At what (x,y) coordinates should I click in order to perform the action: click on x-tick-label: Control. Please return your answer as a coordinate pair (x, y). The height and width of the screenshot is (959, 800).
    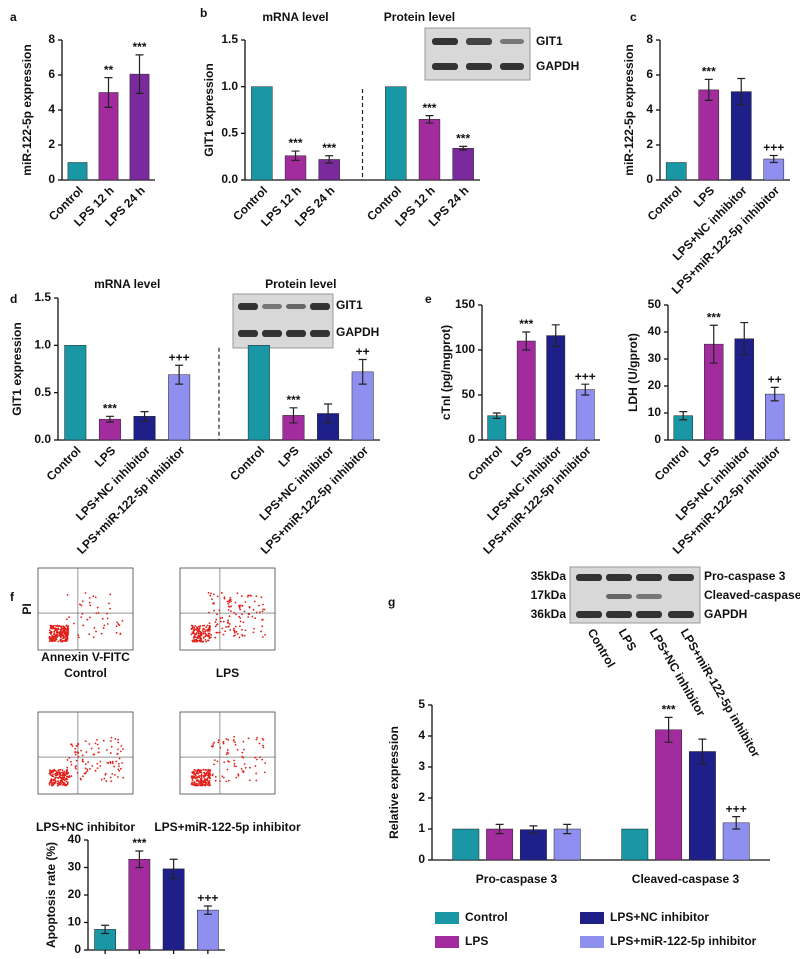
    Looking at the image, I should click on (672, 463).